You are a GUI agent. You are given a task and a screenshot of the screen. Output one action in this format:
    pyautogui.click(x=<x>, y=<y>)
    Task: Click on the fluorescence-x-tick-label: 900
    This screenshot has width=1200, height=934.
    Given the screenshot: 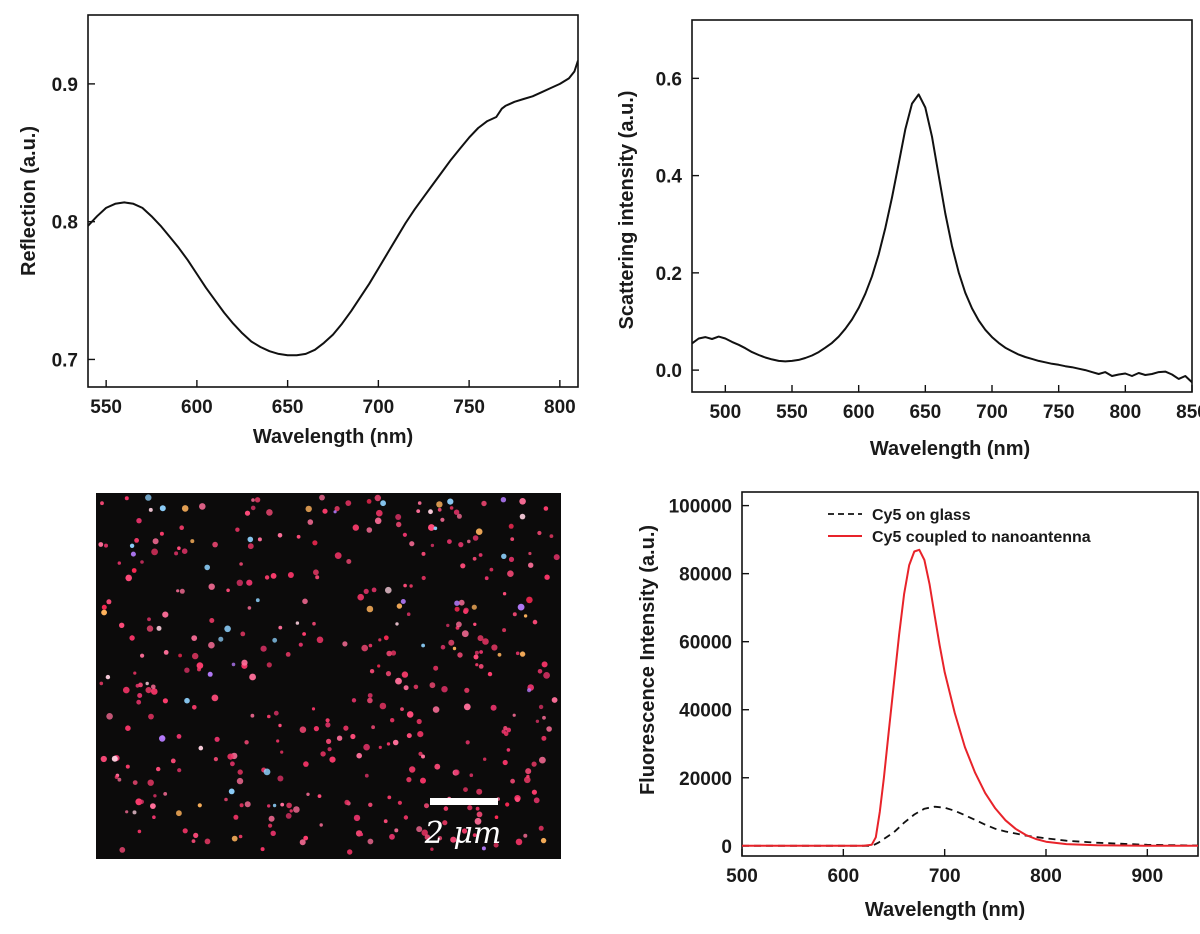 What is the action you would take?
    pyautogui.click(x=1147, y=876)
    